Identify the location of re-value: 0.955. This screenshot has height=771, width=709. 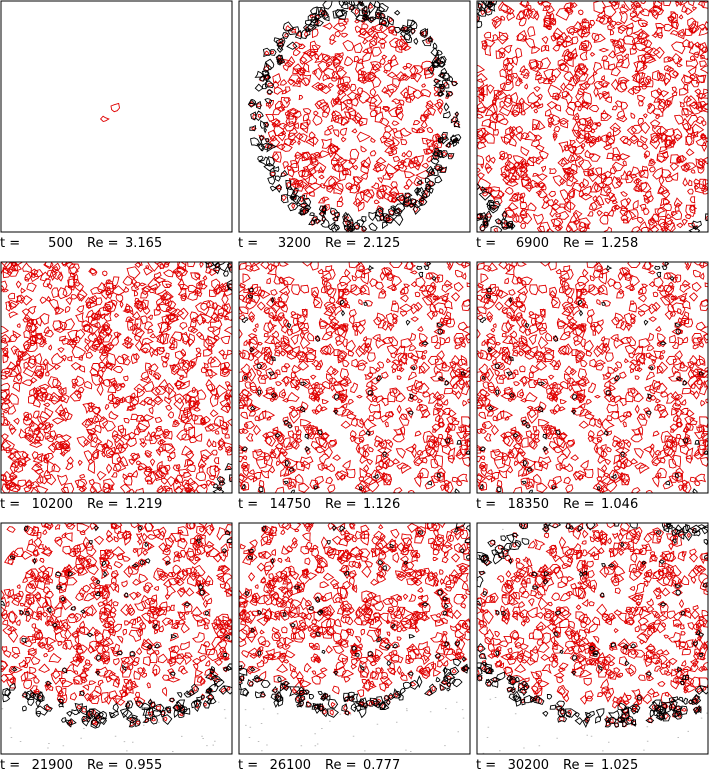
(143, 764).